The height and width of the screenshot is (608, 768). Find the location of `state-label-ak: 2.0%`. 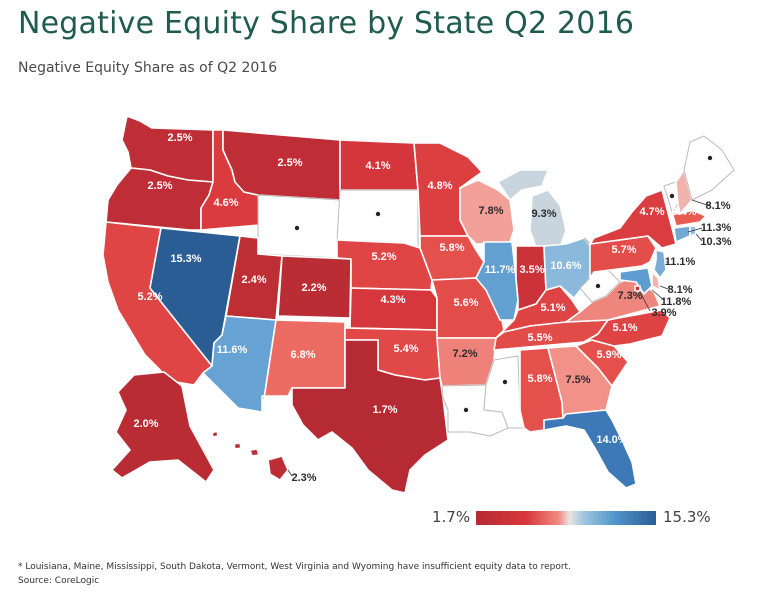

state-label-ak: 2.0% is located at coordinates (145, 424).